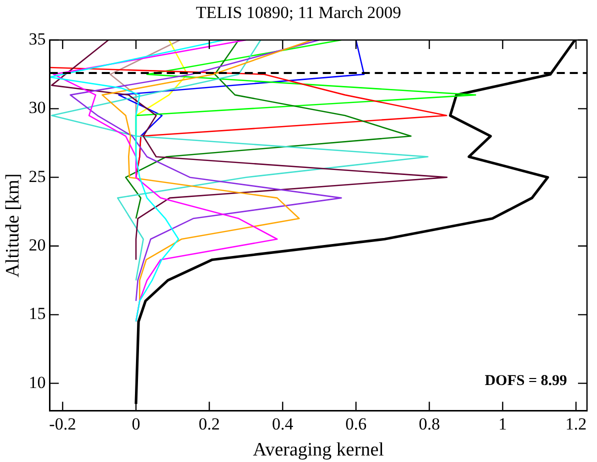 Image resolution: width=597 pixels, height=462 pixels. I want to click on x-tick-label: 1.2, so click(576, 424).